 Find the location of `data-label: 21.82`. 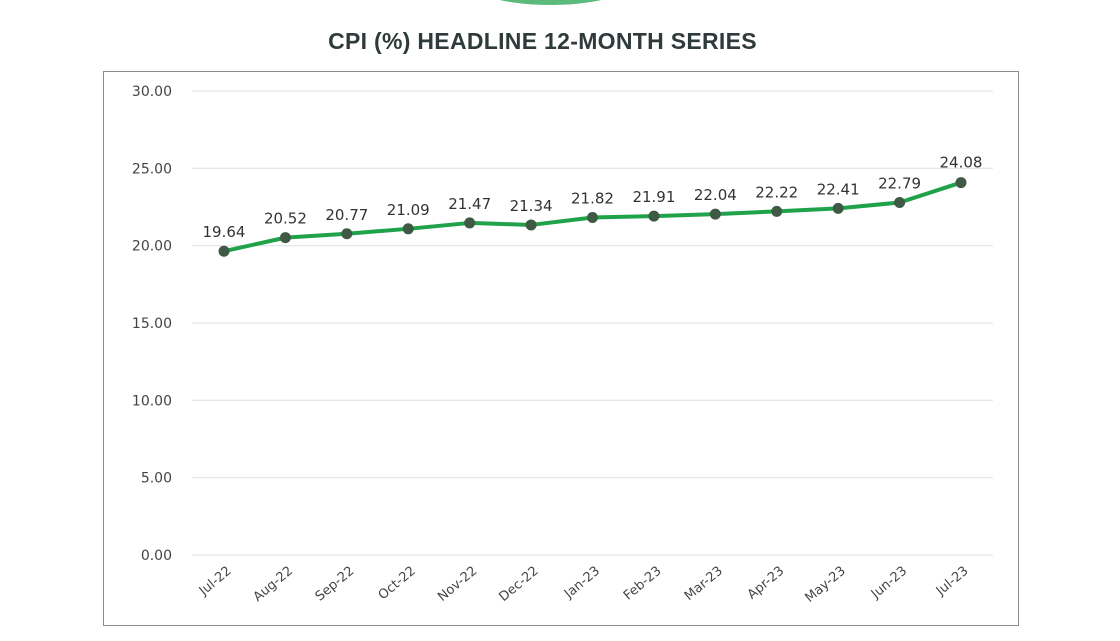

data-label: 21.82 is located at coordinates (592, 199).